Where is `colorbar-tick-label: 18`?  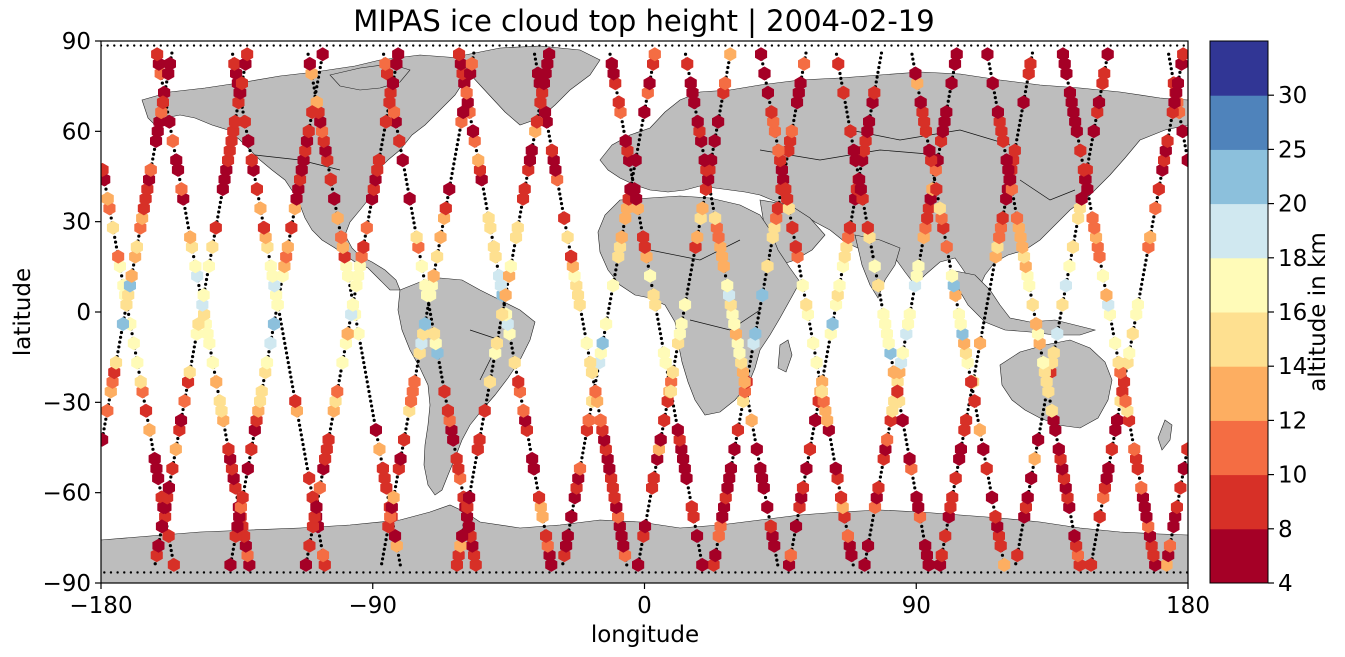 colorbar-tick-label: 18 is located at coordinates (1292, 259).